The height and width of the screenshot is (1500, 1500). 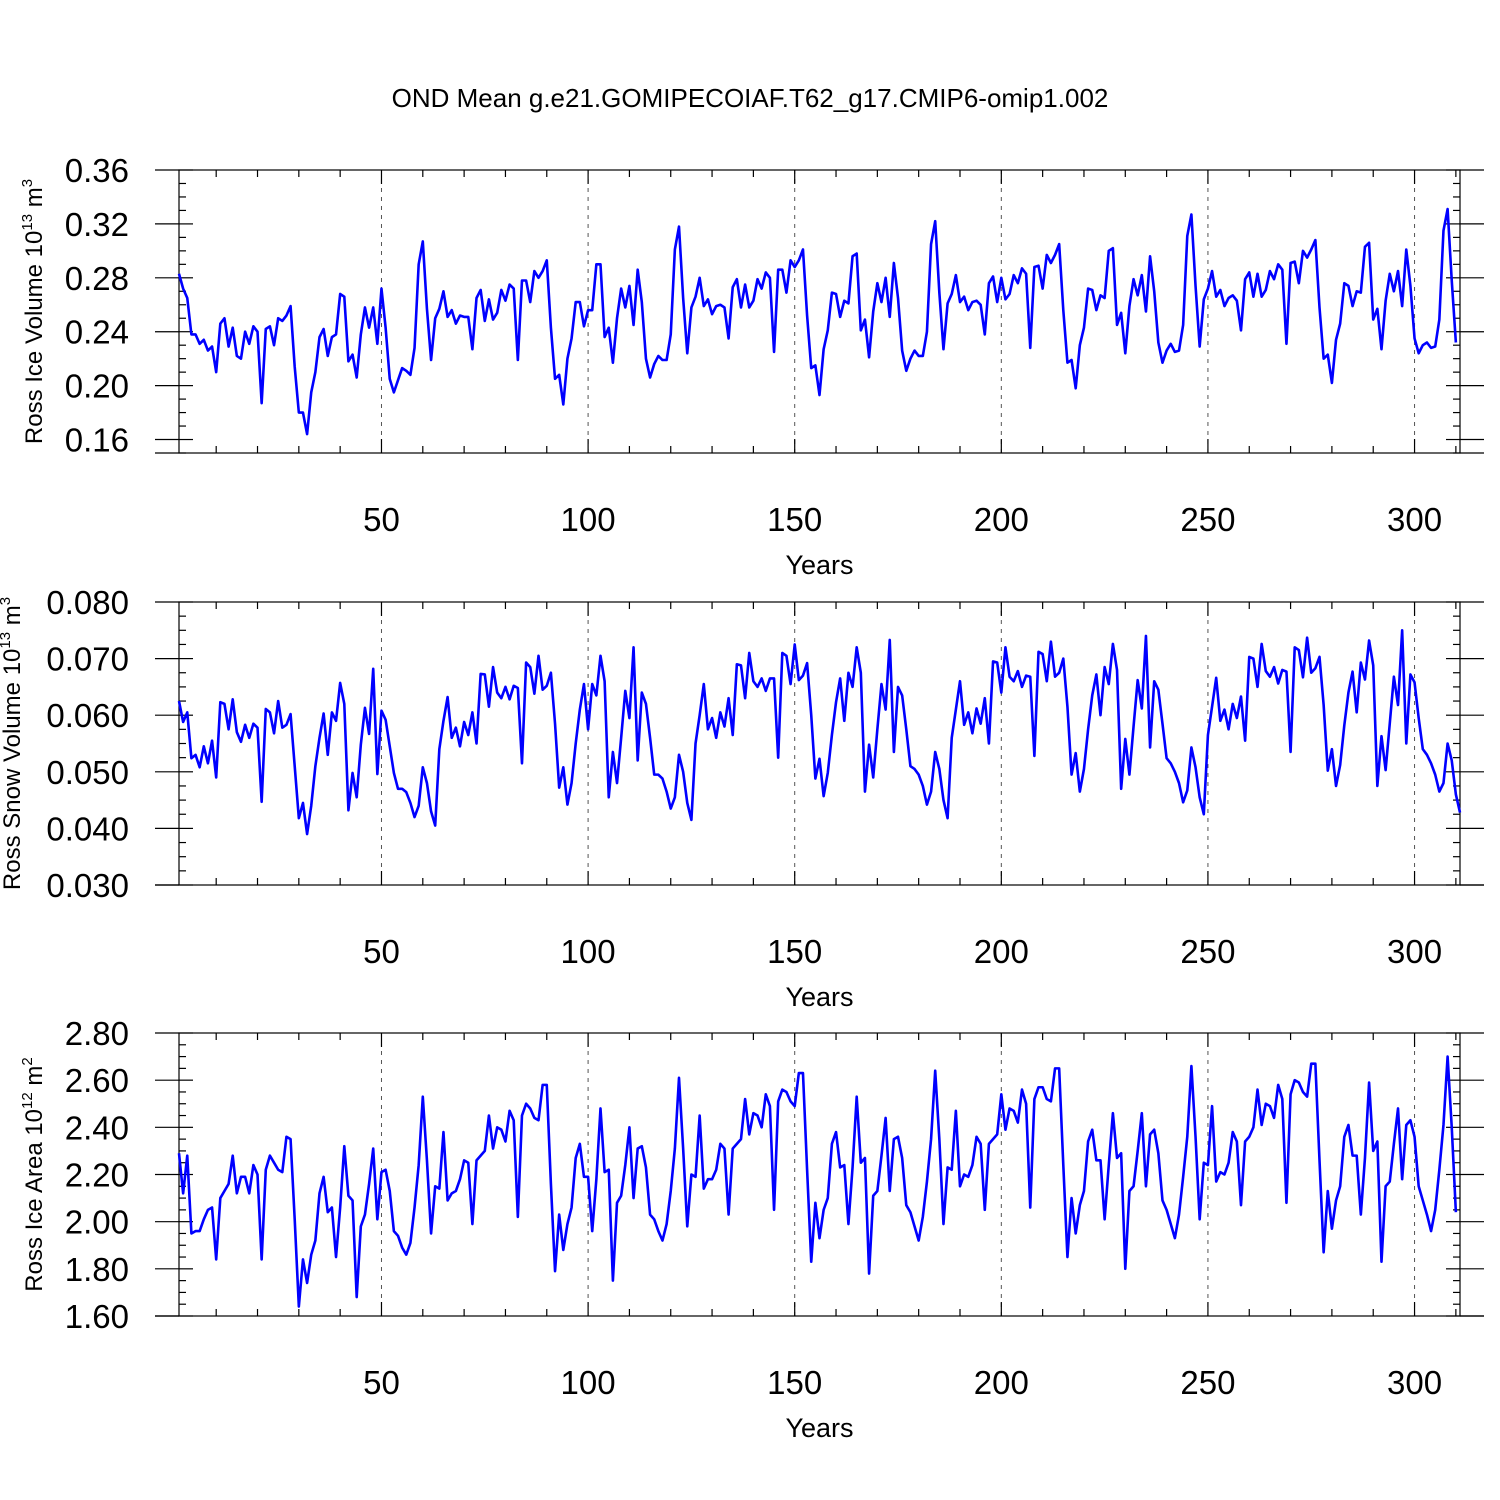 I want to click on y-tick-label: 0.080, so click(x=87, y=602).